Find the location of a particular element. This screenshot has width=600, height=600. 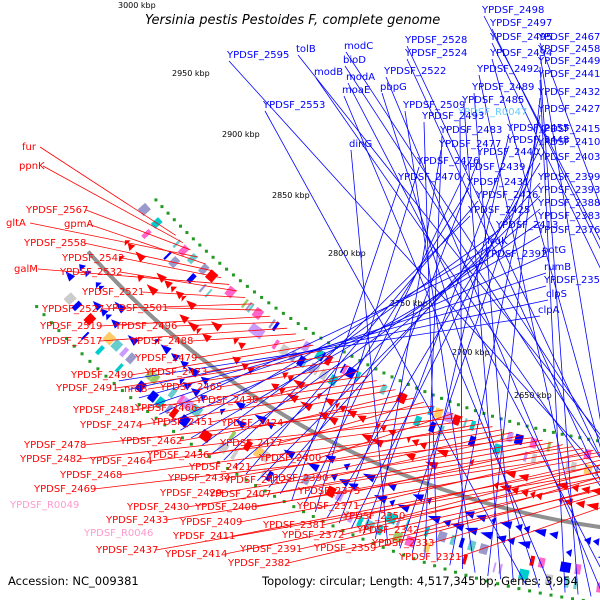

gene-label-forward: YPDSF_2439 is located at coordinates (493, 167).